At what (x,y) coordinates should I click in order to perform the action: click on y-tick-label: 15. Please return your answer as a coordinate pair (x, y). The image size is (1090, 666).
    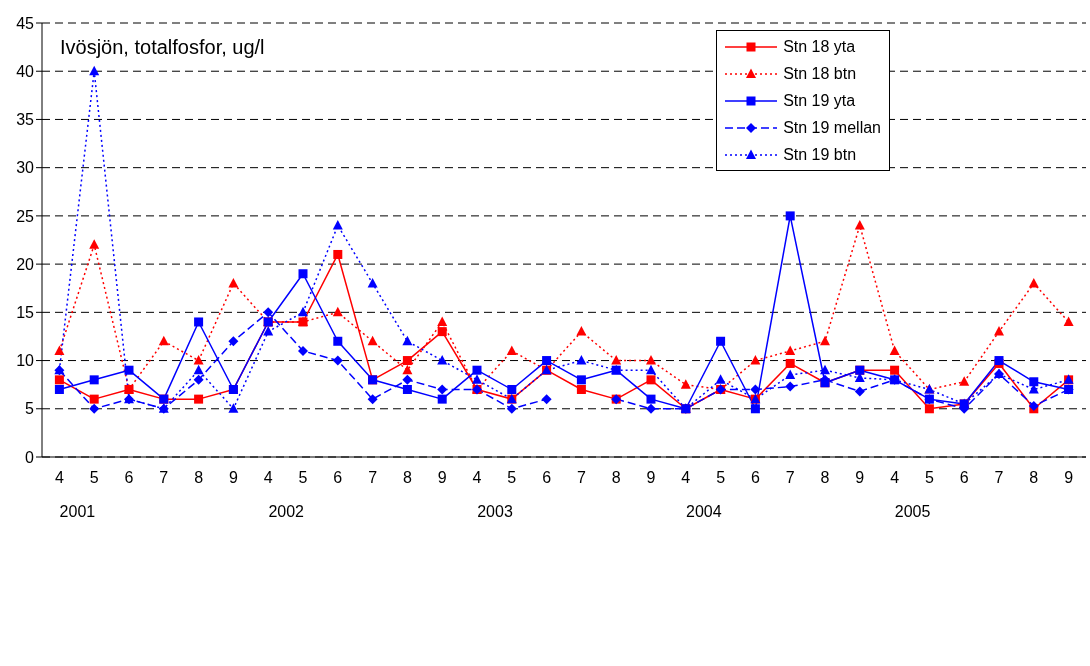
    Looking at the image, I should click on (25, 313).